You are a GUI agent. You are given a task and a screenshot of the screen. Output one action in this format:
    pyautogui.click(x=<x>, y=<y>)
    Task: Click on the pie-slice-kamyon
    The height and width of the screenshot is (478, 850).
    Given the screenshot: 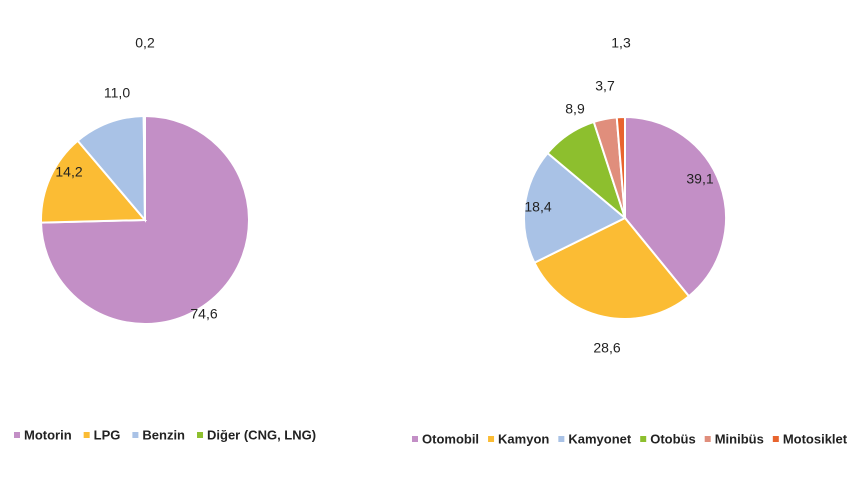 What is the action you would take?
    pyautogui.click(x=612, y=268)
    